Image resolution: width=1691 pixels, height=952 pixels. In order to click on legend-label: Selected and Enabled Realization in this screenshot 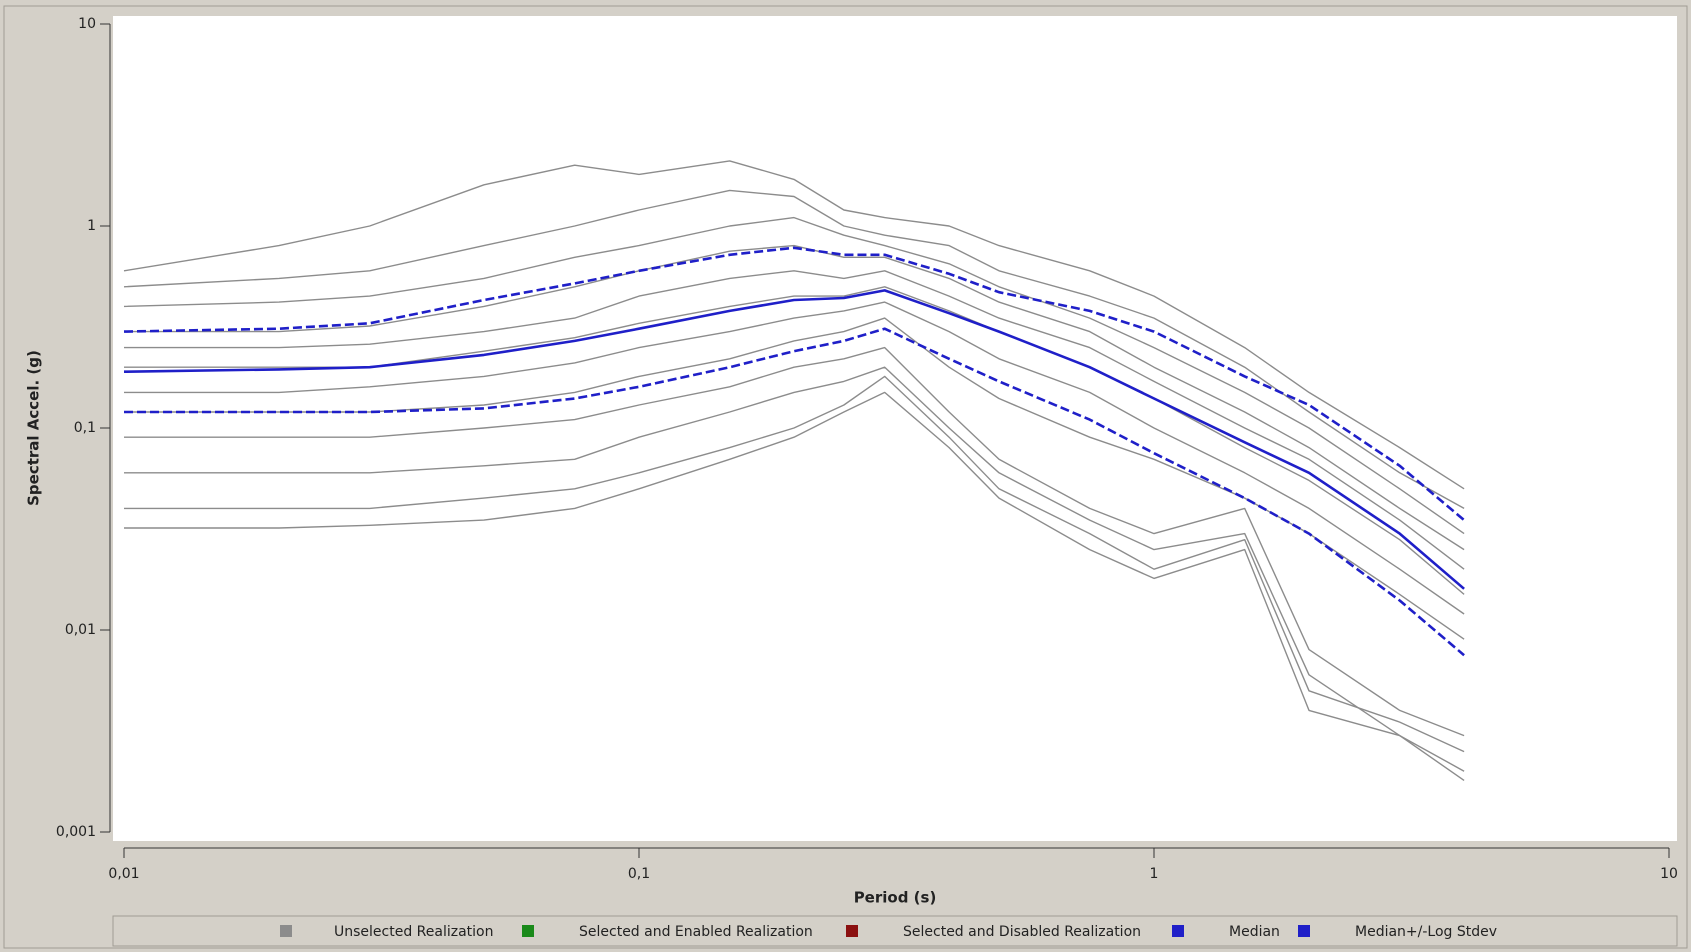, I will do `click(696, 932)`.